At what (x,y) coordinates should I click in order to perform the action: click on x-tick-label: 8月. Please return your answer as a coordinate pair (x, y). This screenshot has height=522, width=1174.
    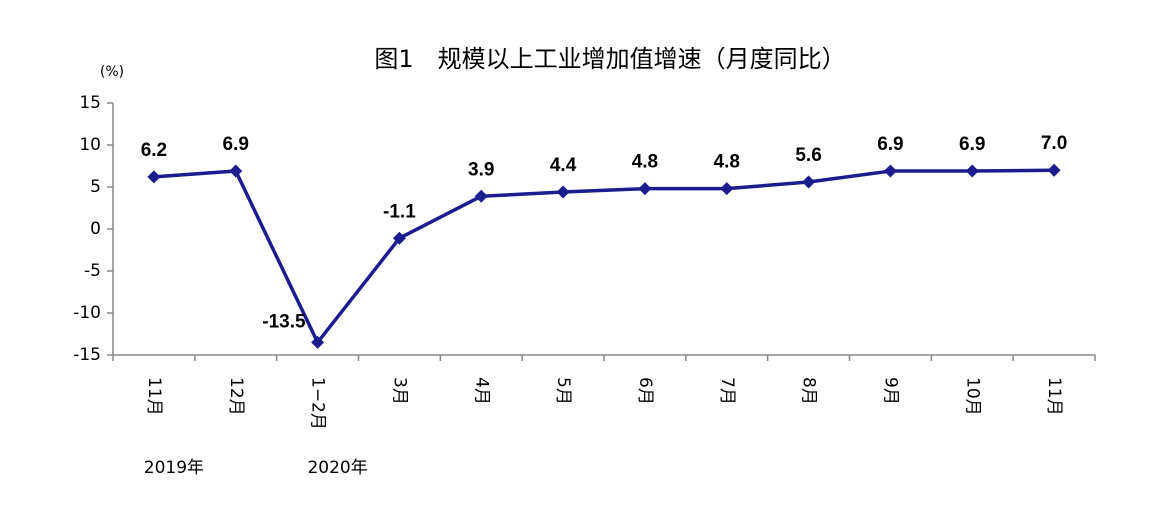
    Looking at the image, I should click on (809, 391).